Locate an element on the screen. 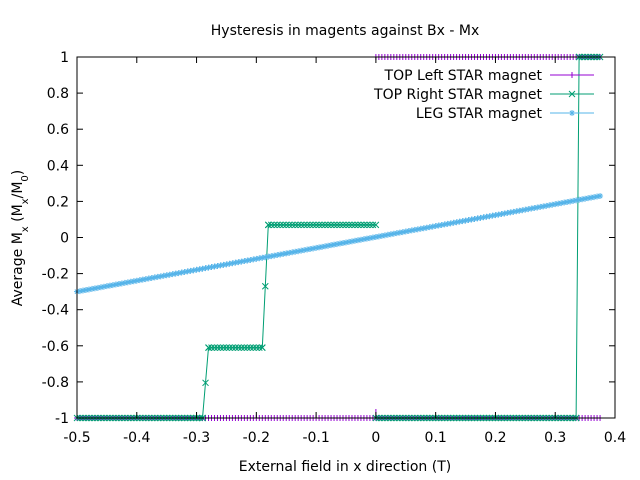 Image resolution: width=640 pixels, height=480 pixels. x-tick-label: 0.2 is located at coordinates (495, 438).